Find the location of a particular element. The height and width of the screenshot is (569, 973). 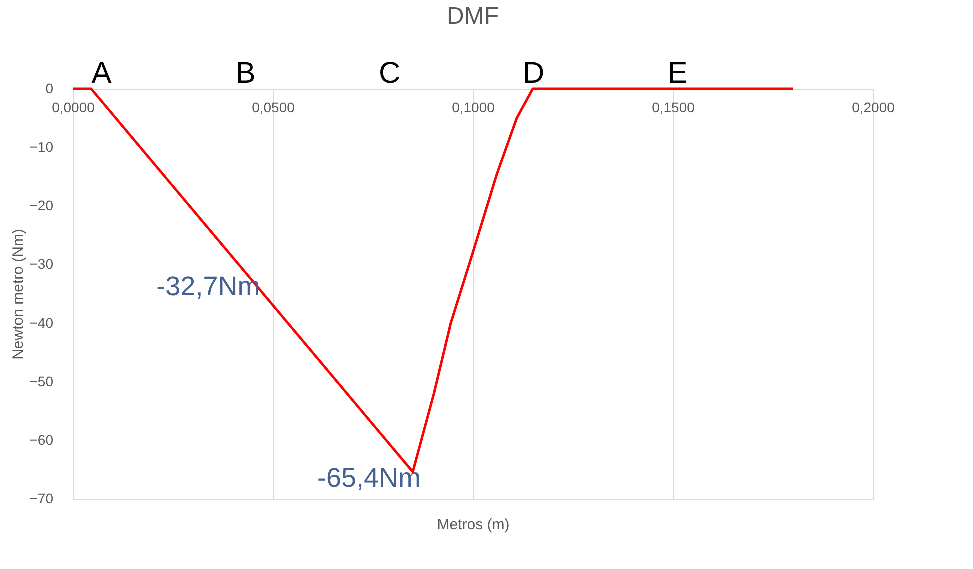

annotation: A is located at coordinates (102, 73).